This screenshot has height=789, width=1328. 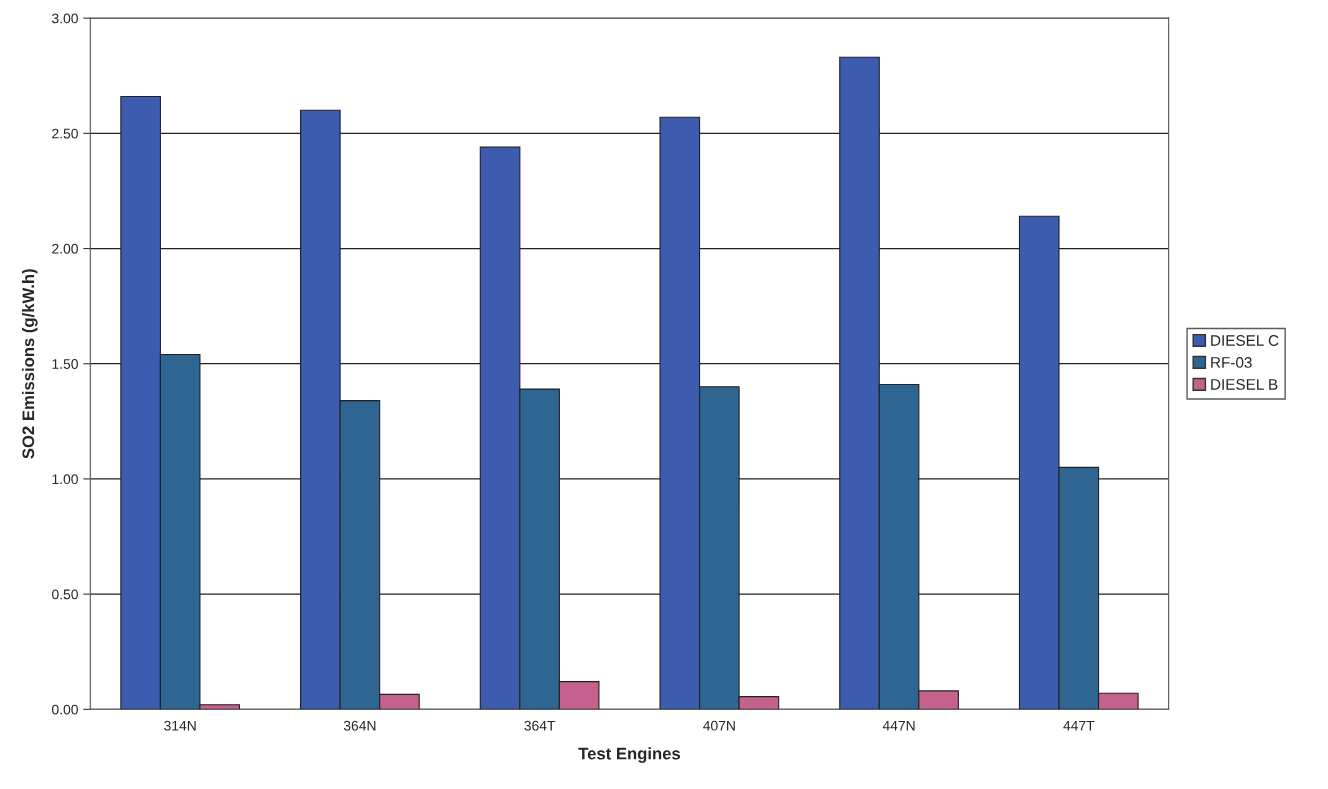 What do you see at coordinates (65, 248) in the screenshot?
I see `y-tick-label: 2.00` at bounding box center [65, 248].